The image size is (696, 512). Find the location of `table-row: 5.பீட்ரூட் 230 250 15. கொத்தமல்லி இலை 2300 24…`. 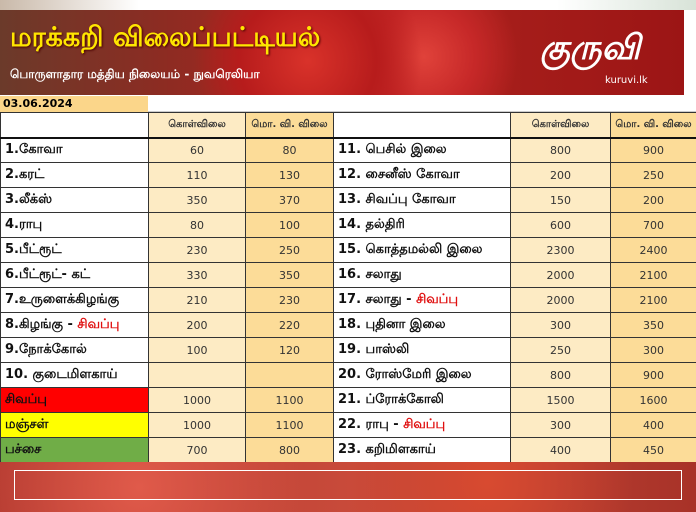

table-row: 5.பீட்ரூட் 230 250 15. கொத்தமல்லி இலை 2300 24… is located at coordinates (348, 250).